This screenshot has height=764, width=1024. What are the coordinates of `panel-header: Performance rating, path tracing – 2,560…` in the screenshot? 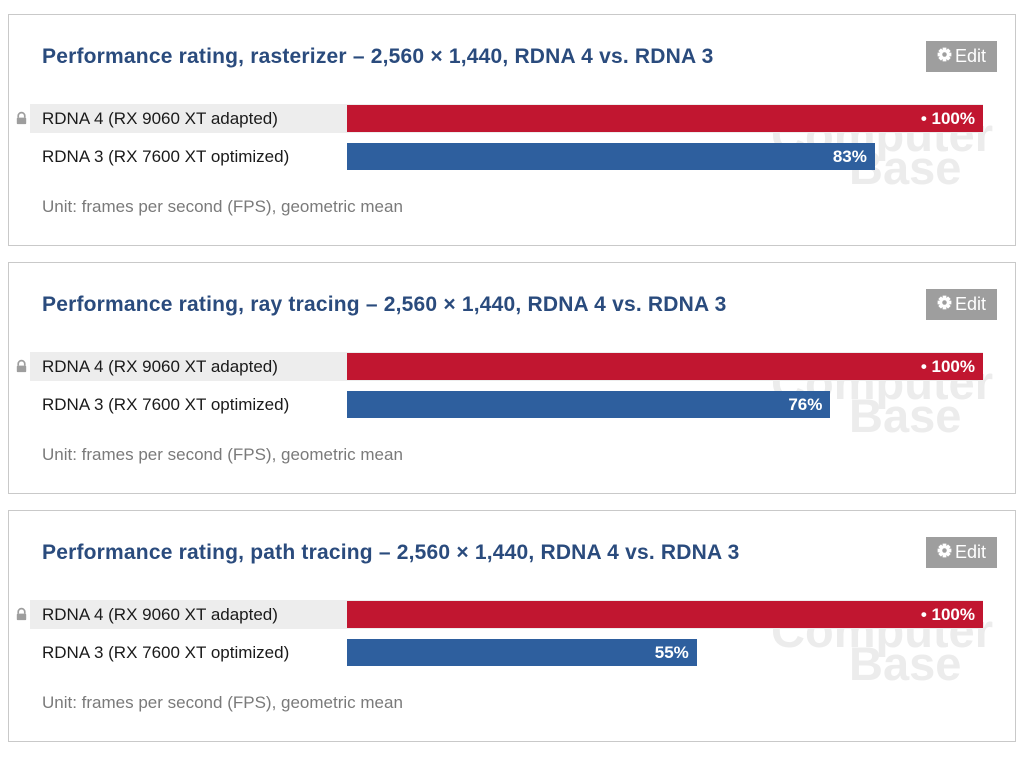 It's located at (519, 552).